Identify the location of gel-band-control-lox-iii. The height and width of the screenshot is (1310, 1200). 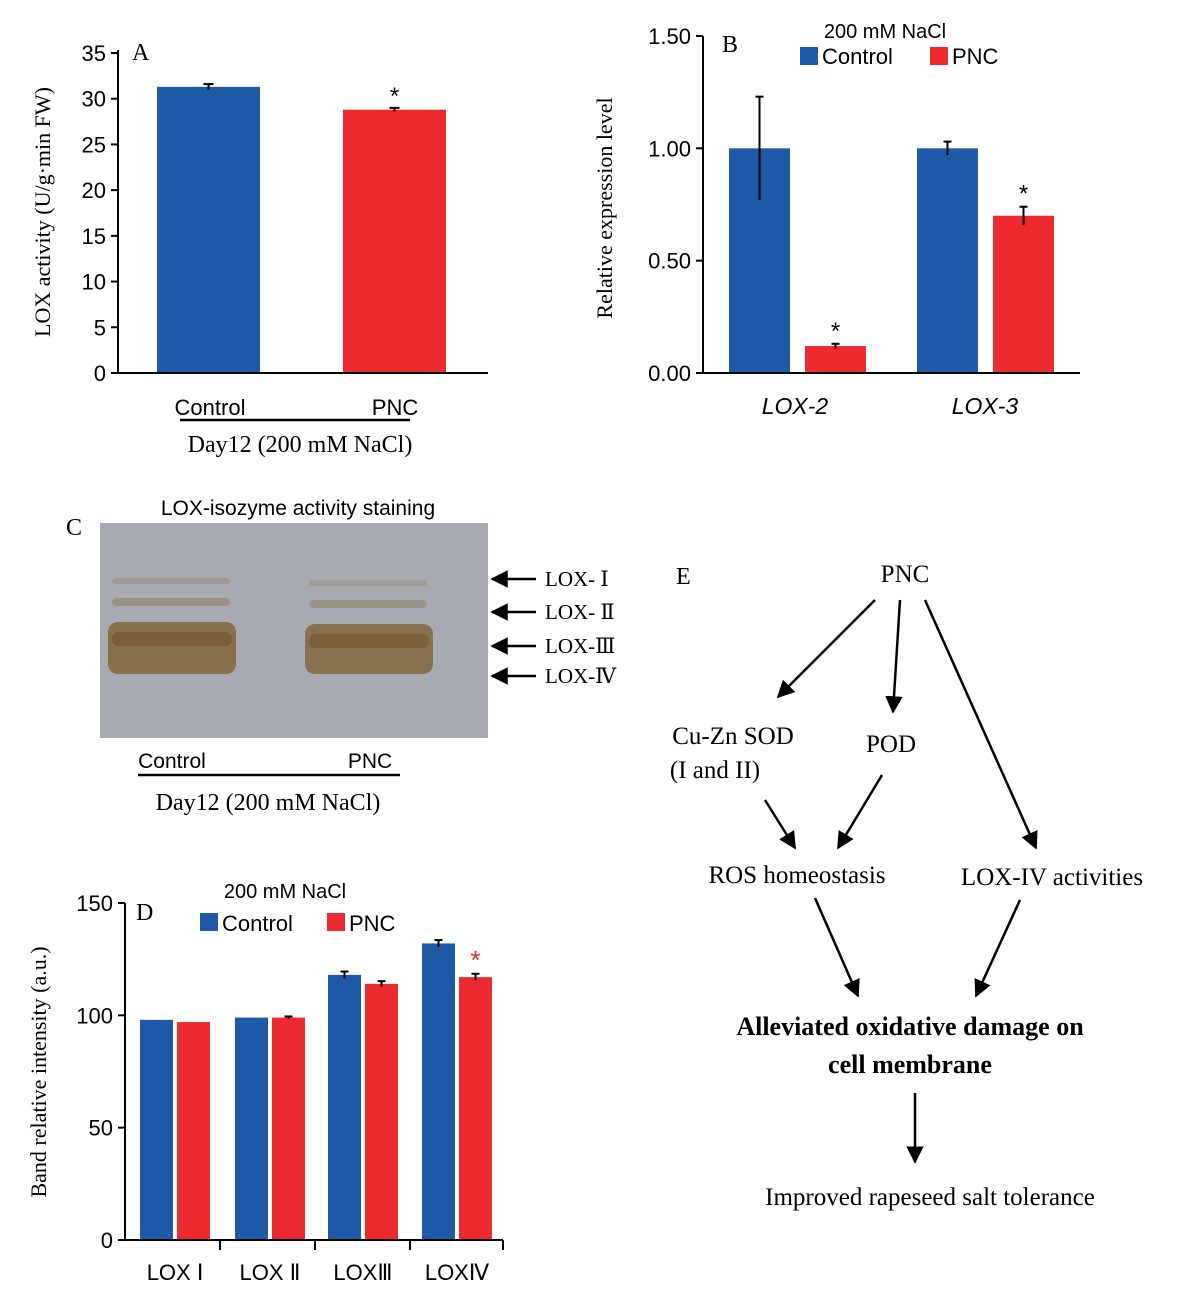
(172, 639).